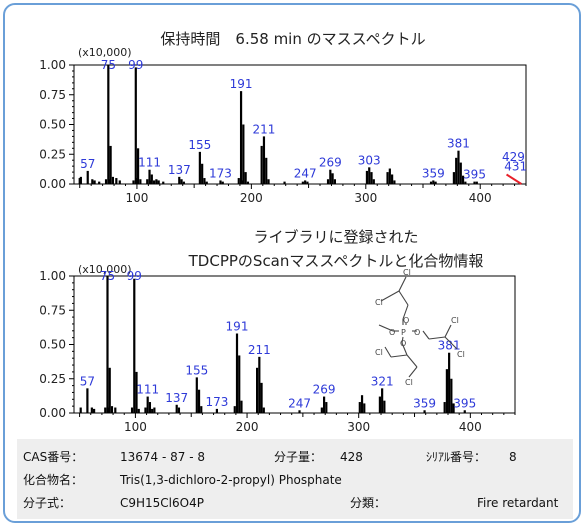  Describe the element at coordinates (53, 457) in the screenshot. I see `cas-label: CAS番号：` at that location.